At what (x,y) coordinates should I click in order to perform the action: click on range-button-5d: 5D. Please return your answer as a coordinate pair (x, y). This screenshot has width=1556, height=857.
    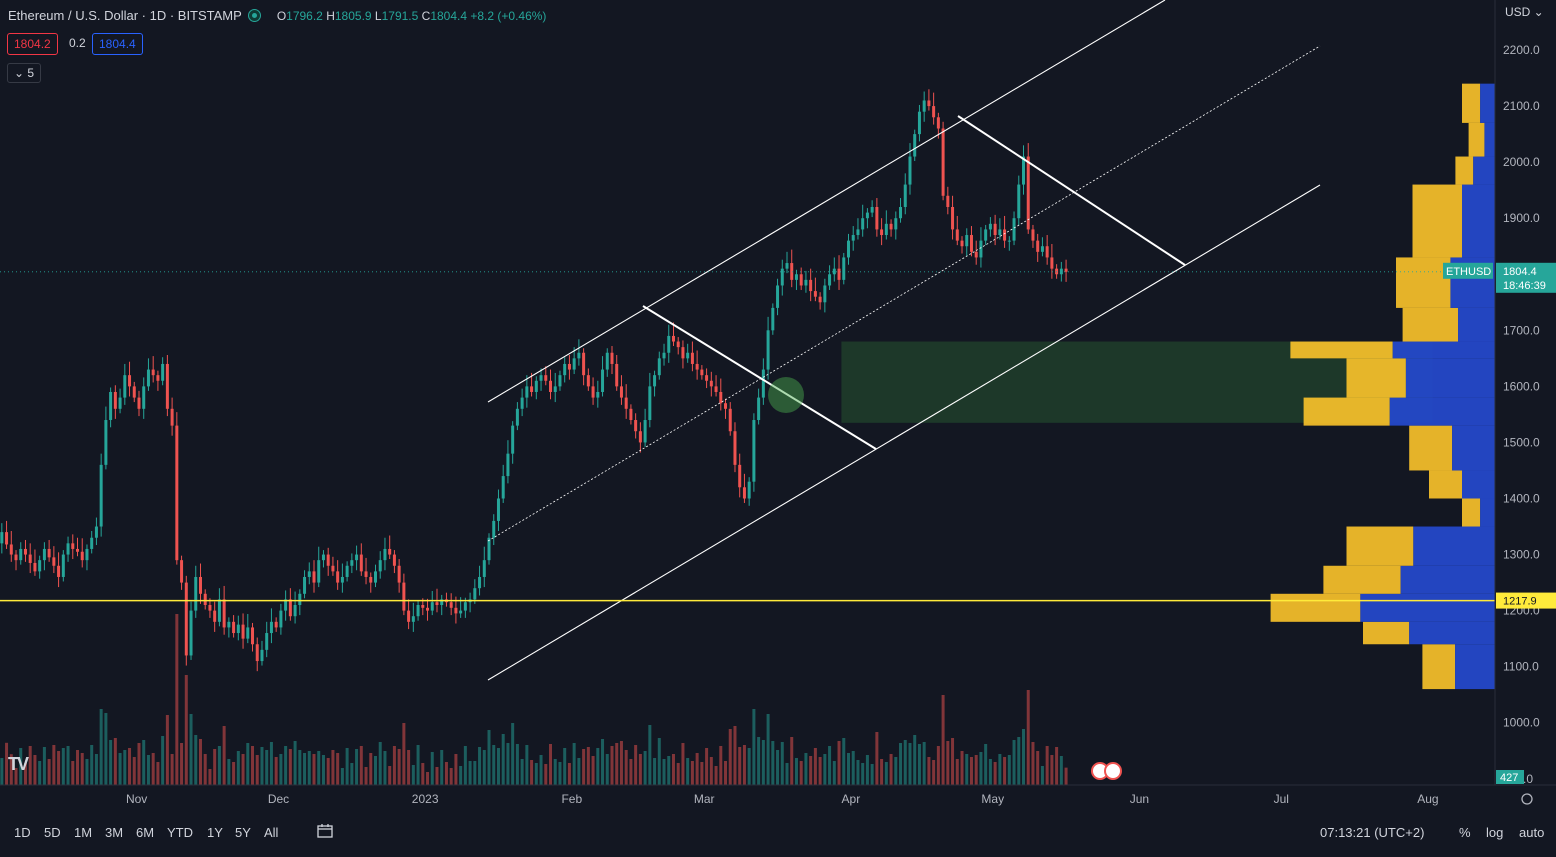
    Looking at the image, I should click on (52, 832).